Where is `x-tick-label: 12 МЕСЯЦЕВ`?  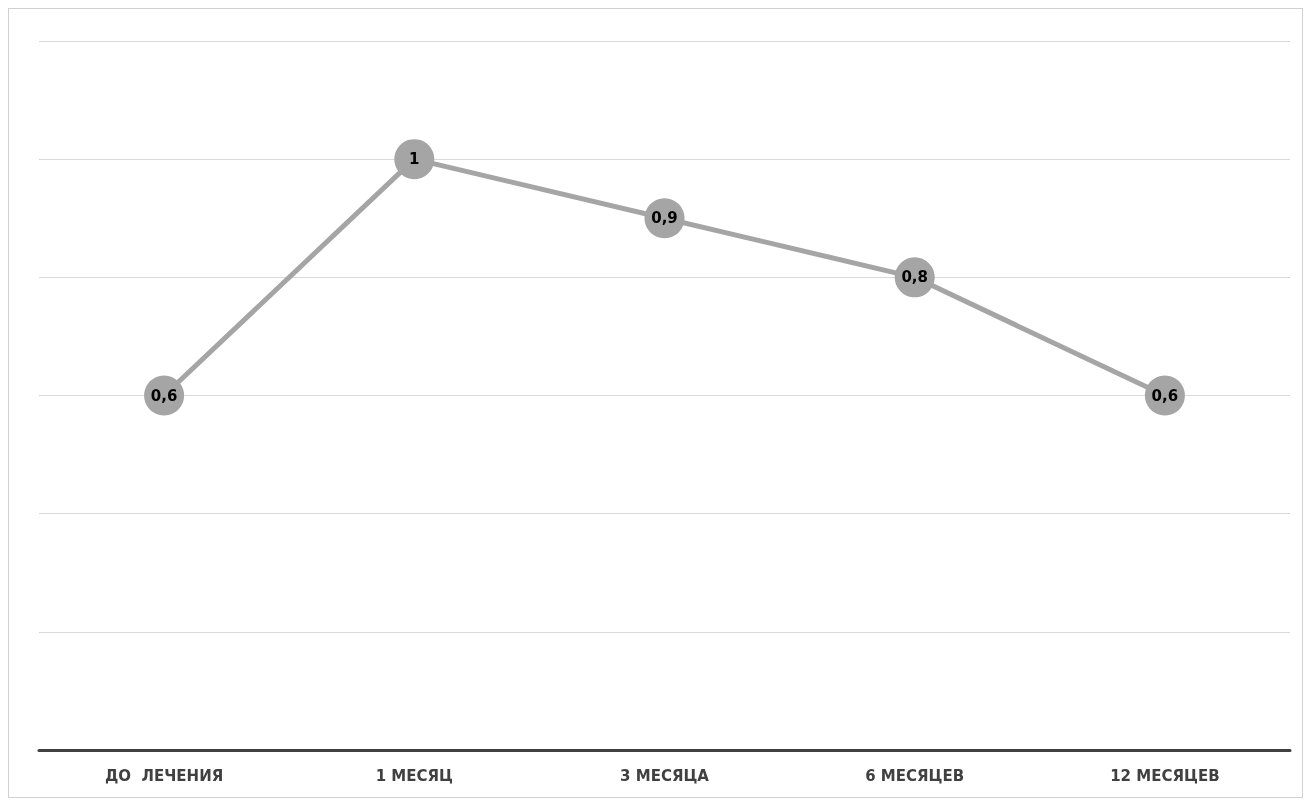 x-tick-label: 12 МЕСЯЦЕВ is located at coordinates (1165, 775).